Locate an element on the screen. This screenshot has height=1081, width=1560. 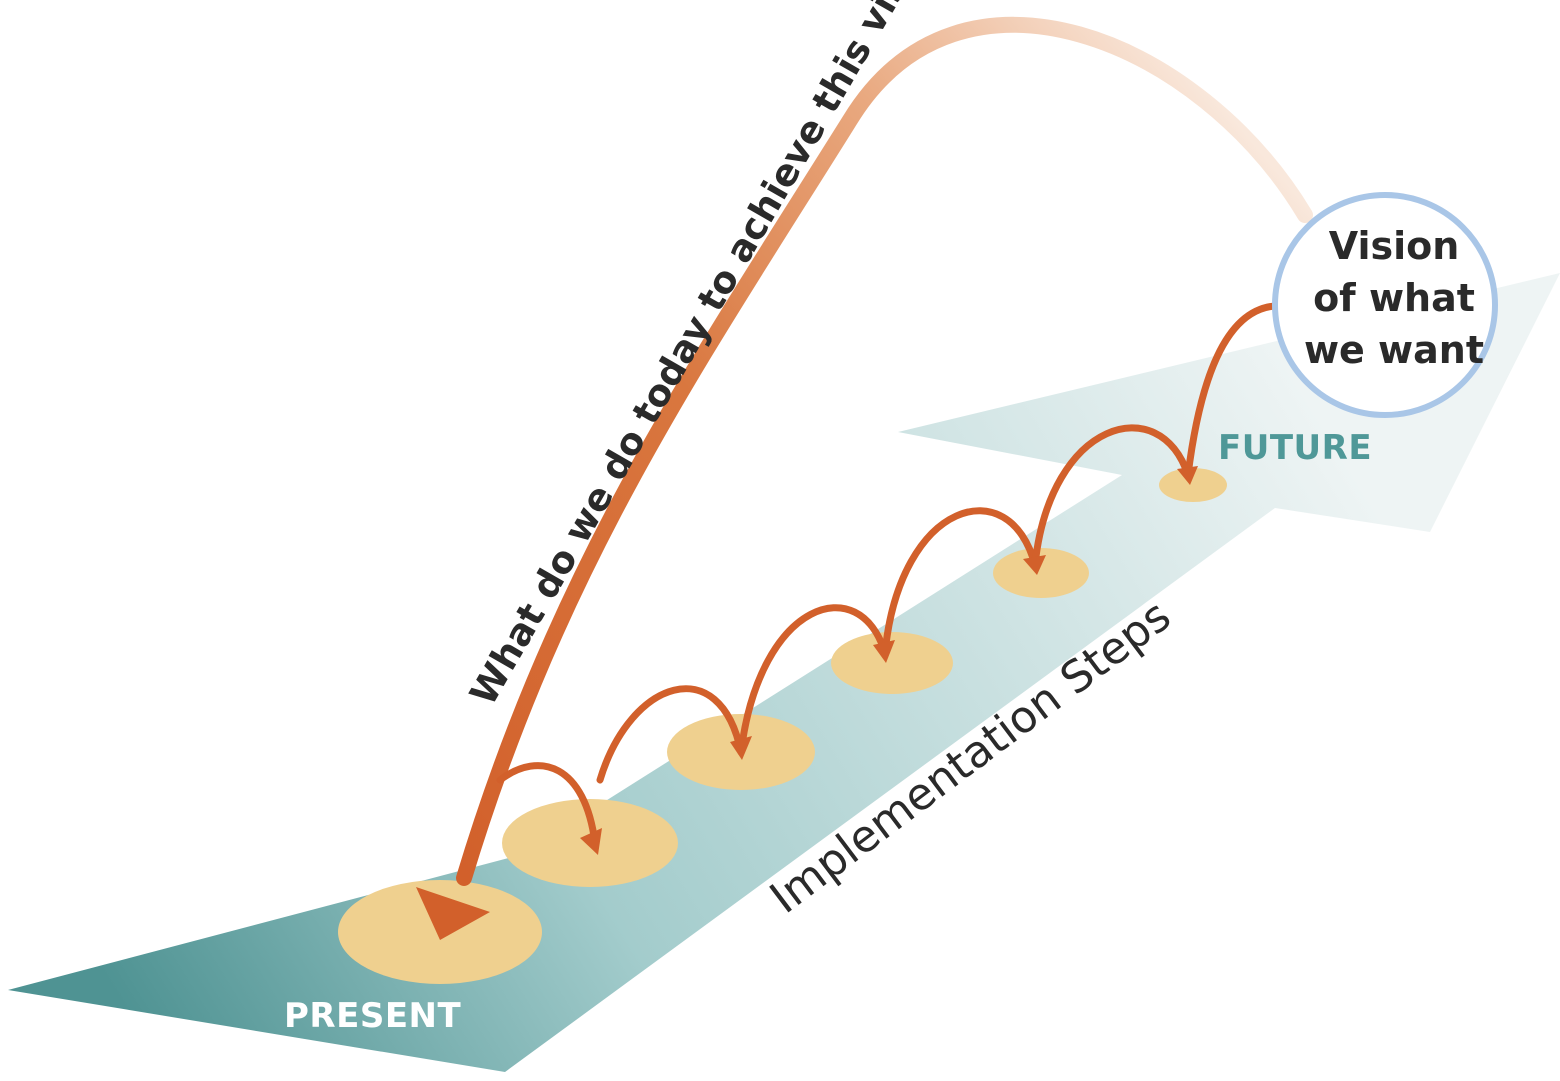
hop-arrowhead-3-icon is located at coordinates (884, 651).